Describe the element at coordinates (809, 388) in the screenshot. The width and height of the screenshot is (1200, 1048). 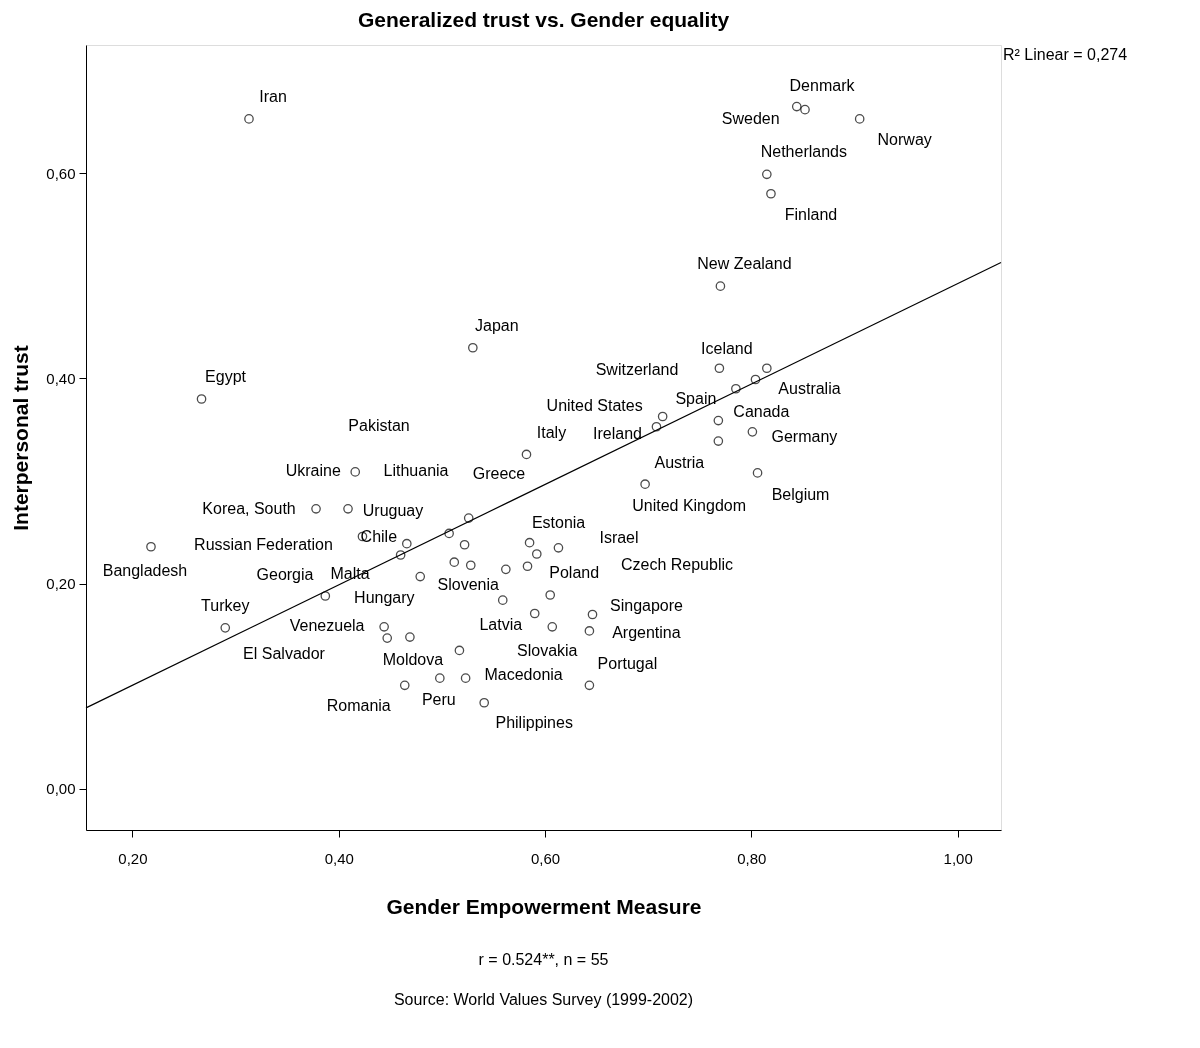
I see `data-label: Australia` at that location.